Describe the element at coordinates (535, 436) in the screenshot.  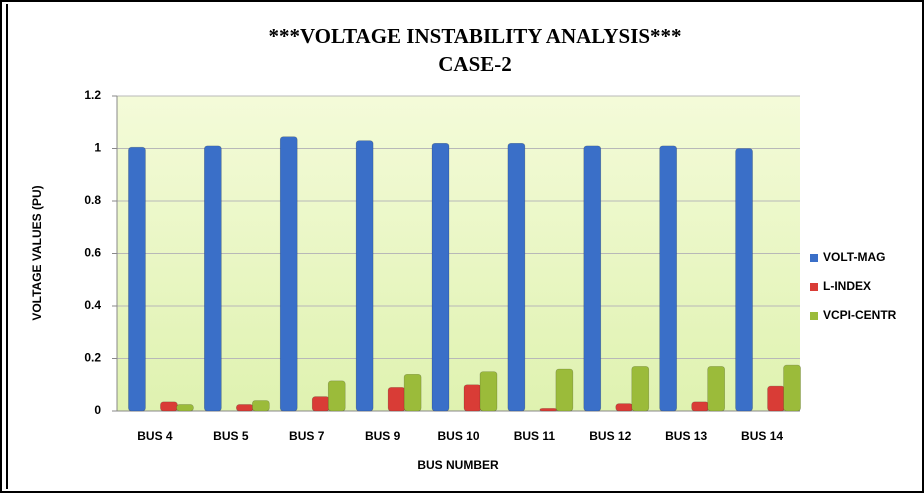
I see `x-tick-label: BUS 11` at that location.